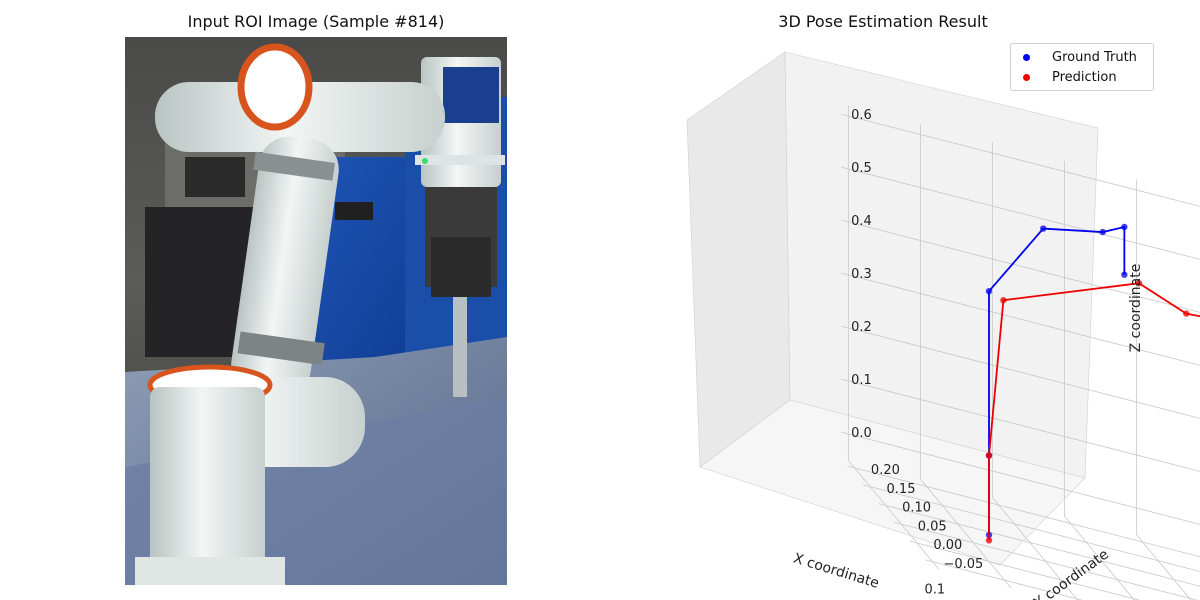 This screenshot has width=1200, height=600. I want to click on y-tick-label: −0.05, so click(963, 564).